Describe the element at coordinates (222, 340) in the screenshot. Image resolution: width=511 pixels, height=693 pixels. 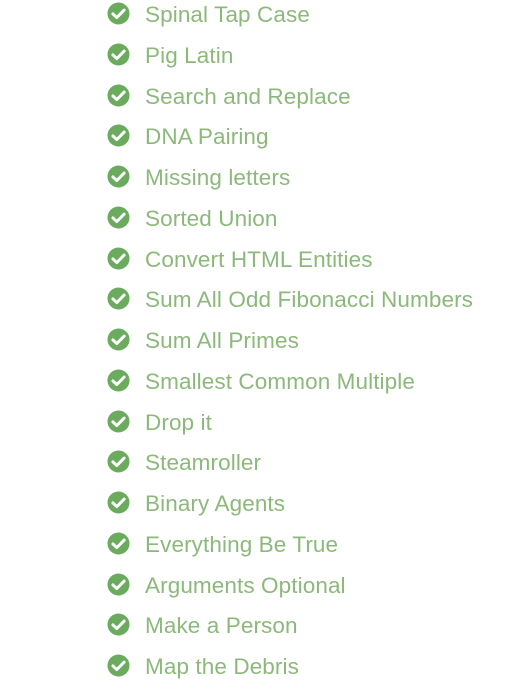
I see `challenge-link: Sum All Primes` at that location.